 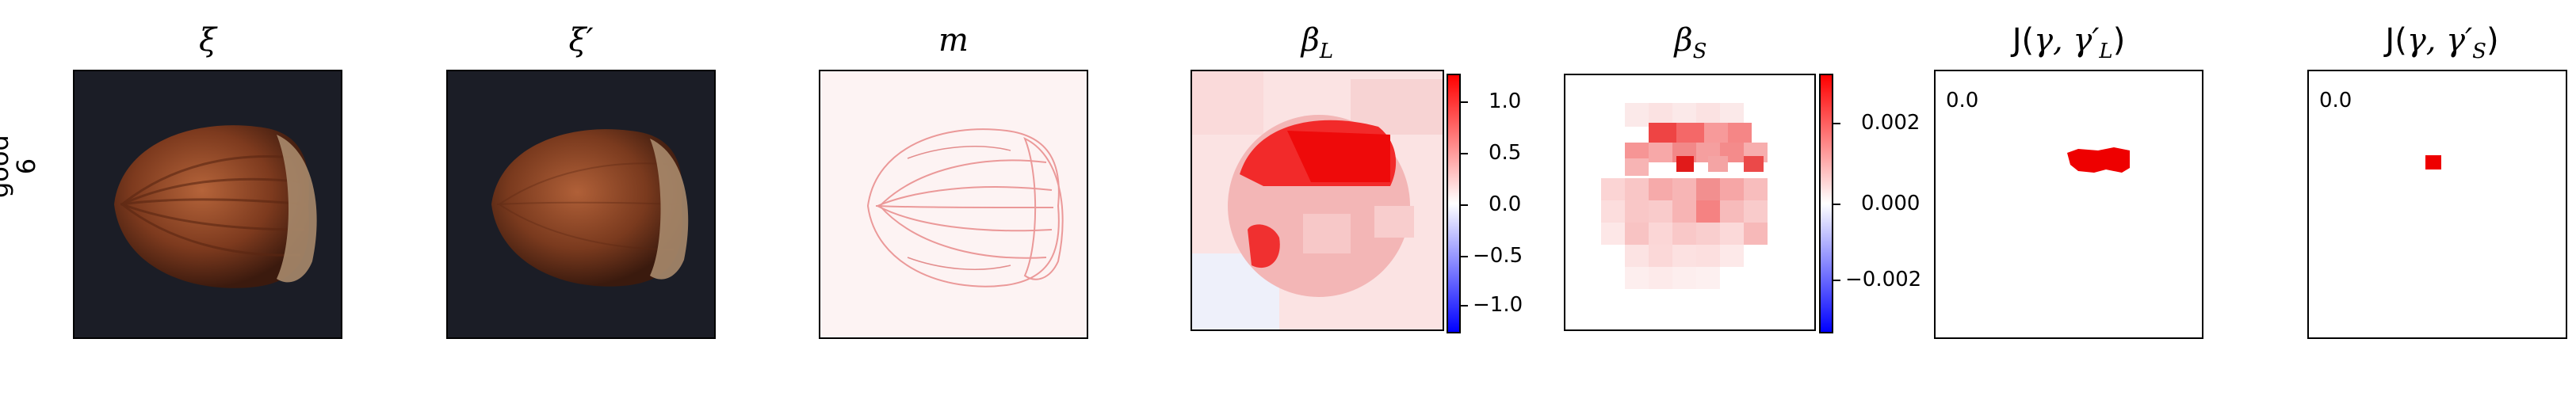 I want to click on panel-title-J-L: J(γ, γ′L), so click(x=2068, y=42).